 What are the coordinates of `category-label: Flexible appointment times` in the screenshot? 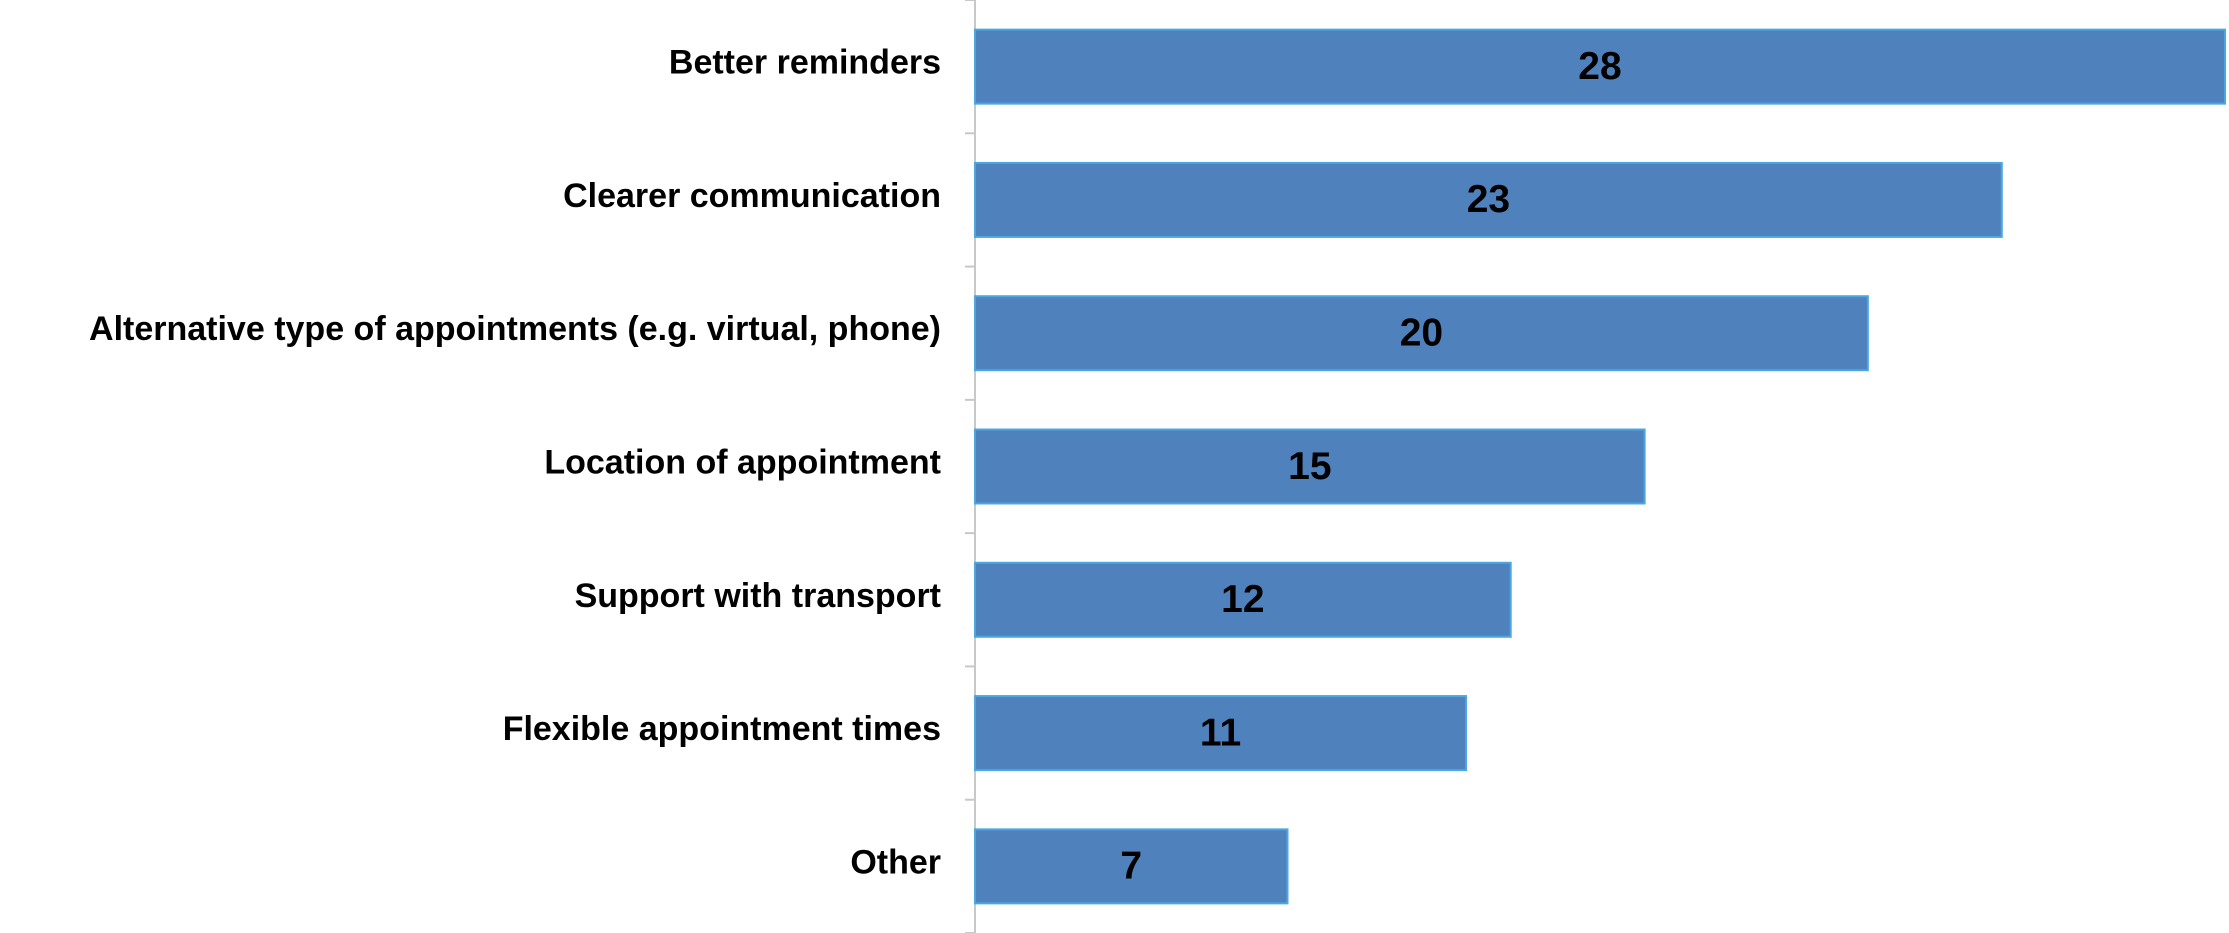 It's located at (722, 729).